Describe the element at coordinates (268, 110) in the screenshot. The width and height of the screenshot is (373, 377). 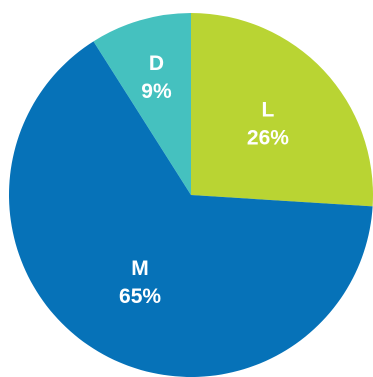
I see `slice-name-l: L` at that location.